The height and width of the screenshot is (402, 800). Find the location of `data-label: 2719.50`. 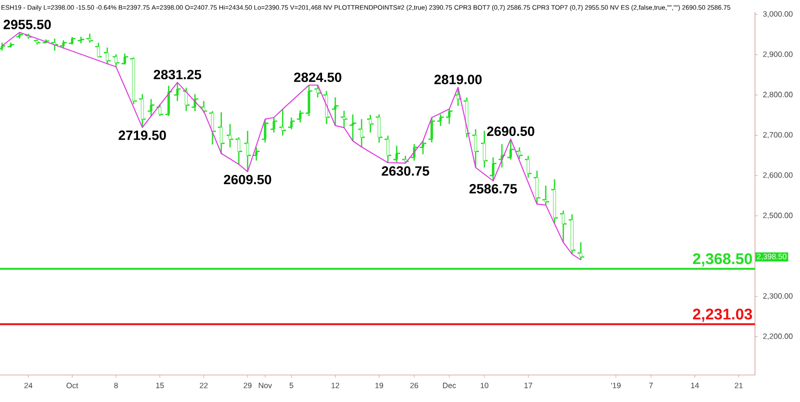

data-label: 2719.50 is located at coordinates (142, 135).